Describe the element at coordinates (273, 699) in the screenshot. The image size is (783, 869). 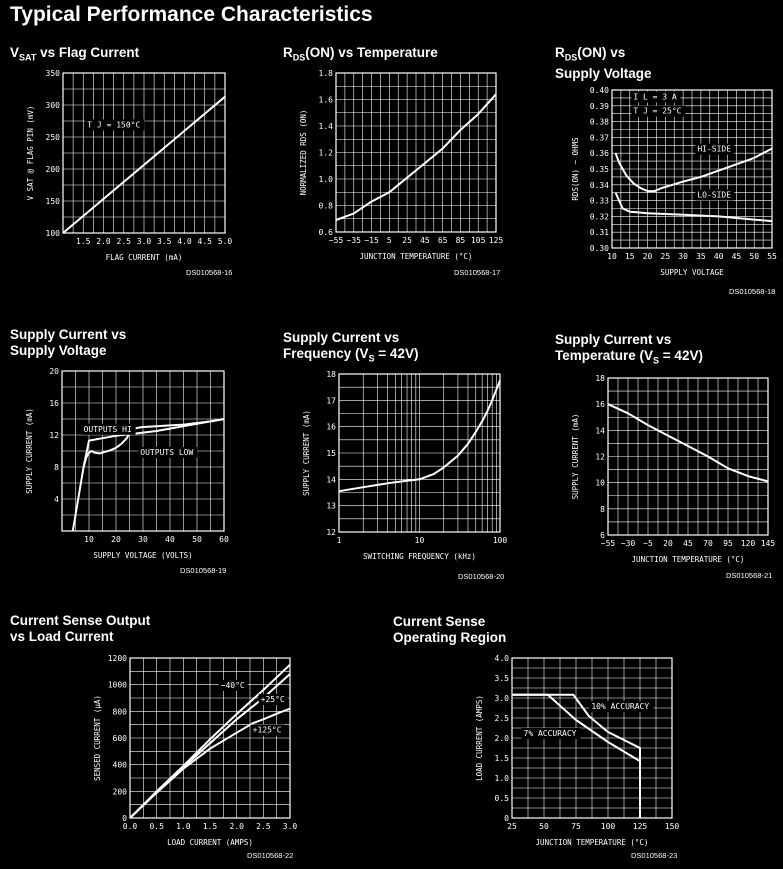
I see `c7-annotation-1: +25°C` at that location.